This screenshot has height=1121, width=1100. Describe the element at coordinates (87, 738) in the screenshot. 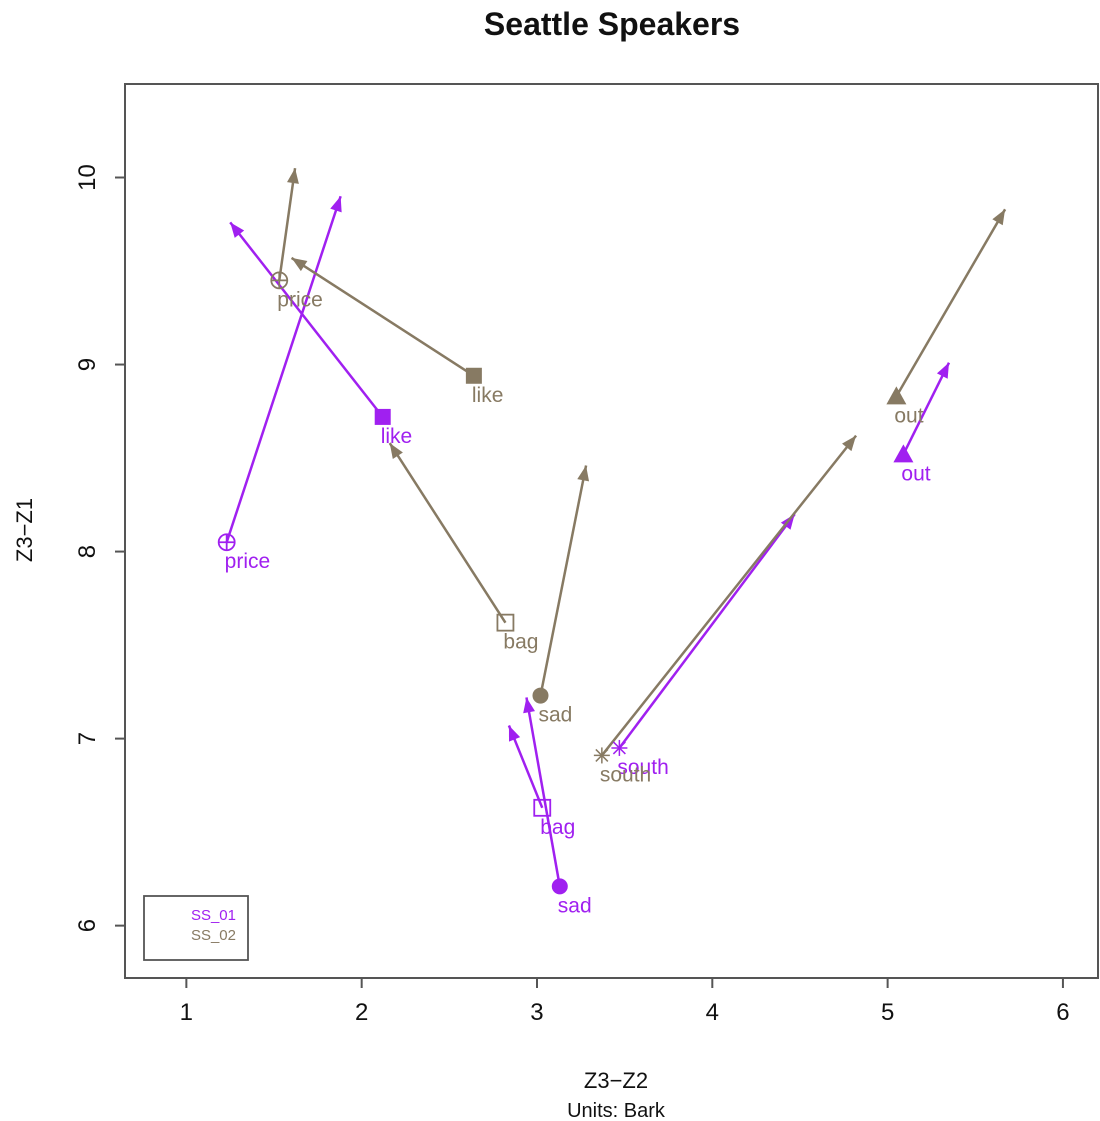

I see `y-tick-label: 7` at that location.